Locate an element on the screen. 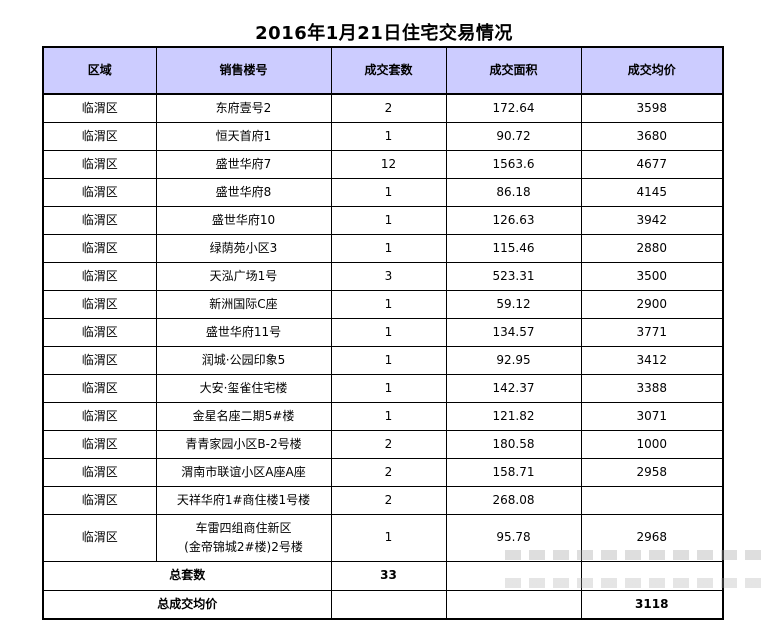 The width and height of the screenshot is (768, 626). cell-price: 2958 is located at coordinates (652, 472).